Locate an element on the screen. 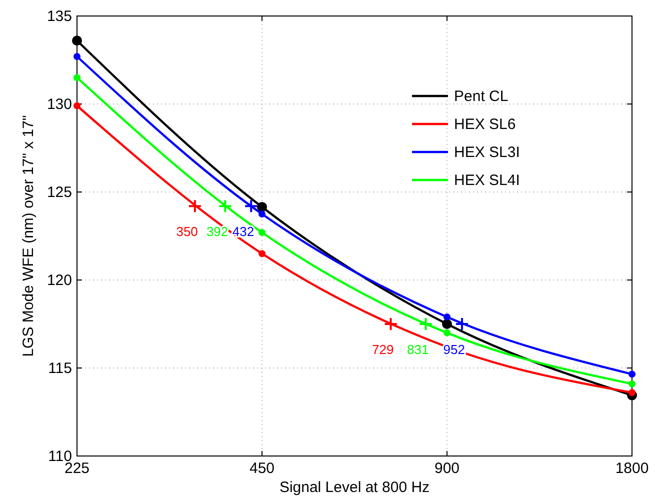 The width and height of the screenshot is (663, 504). legend-label: HEX SL6 is located at coordinates (485, 124).